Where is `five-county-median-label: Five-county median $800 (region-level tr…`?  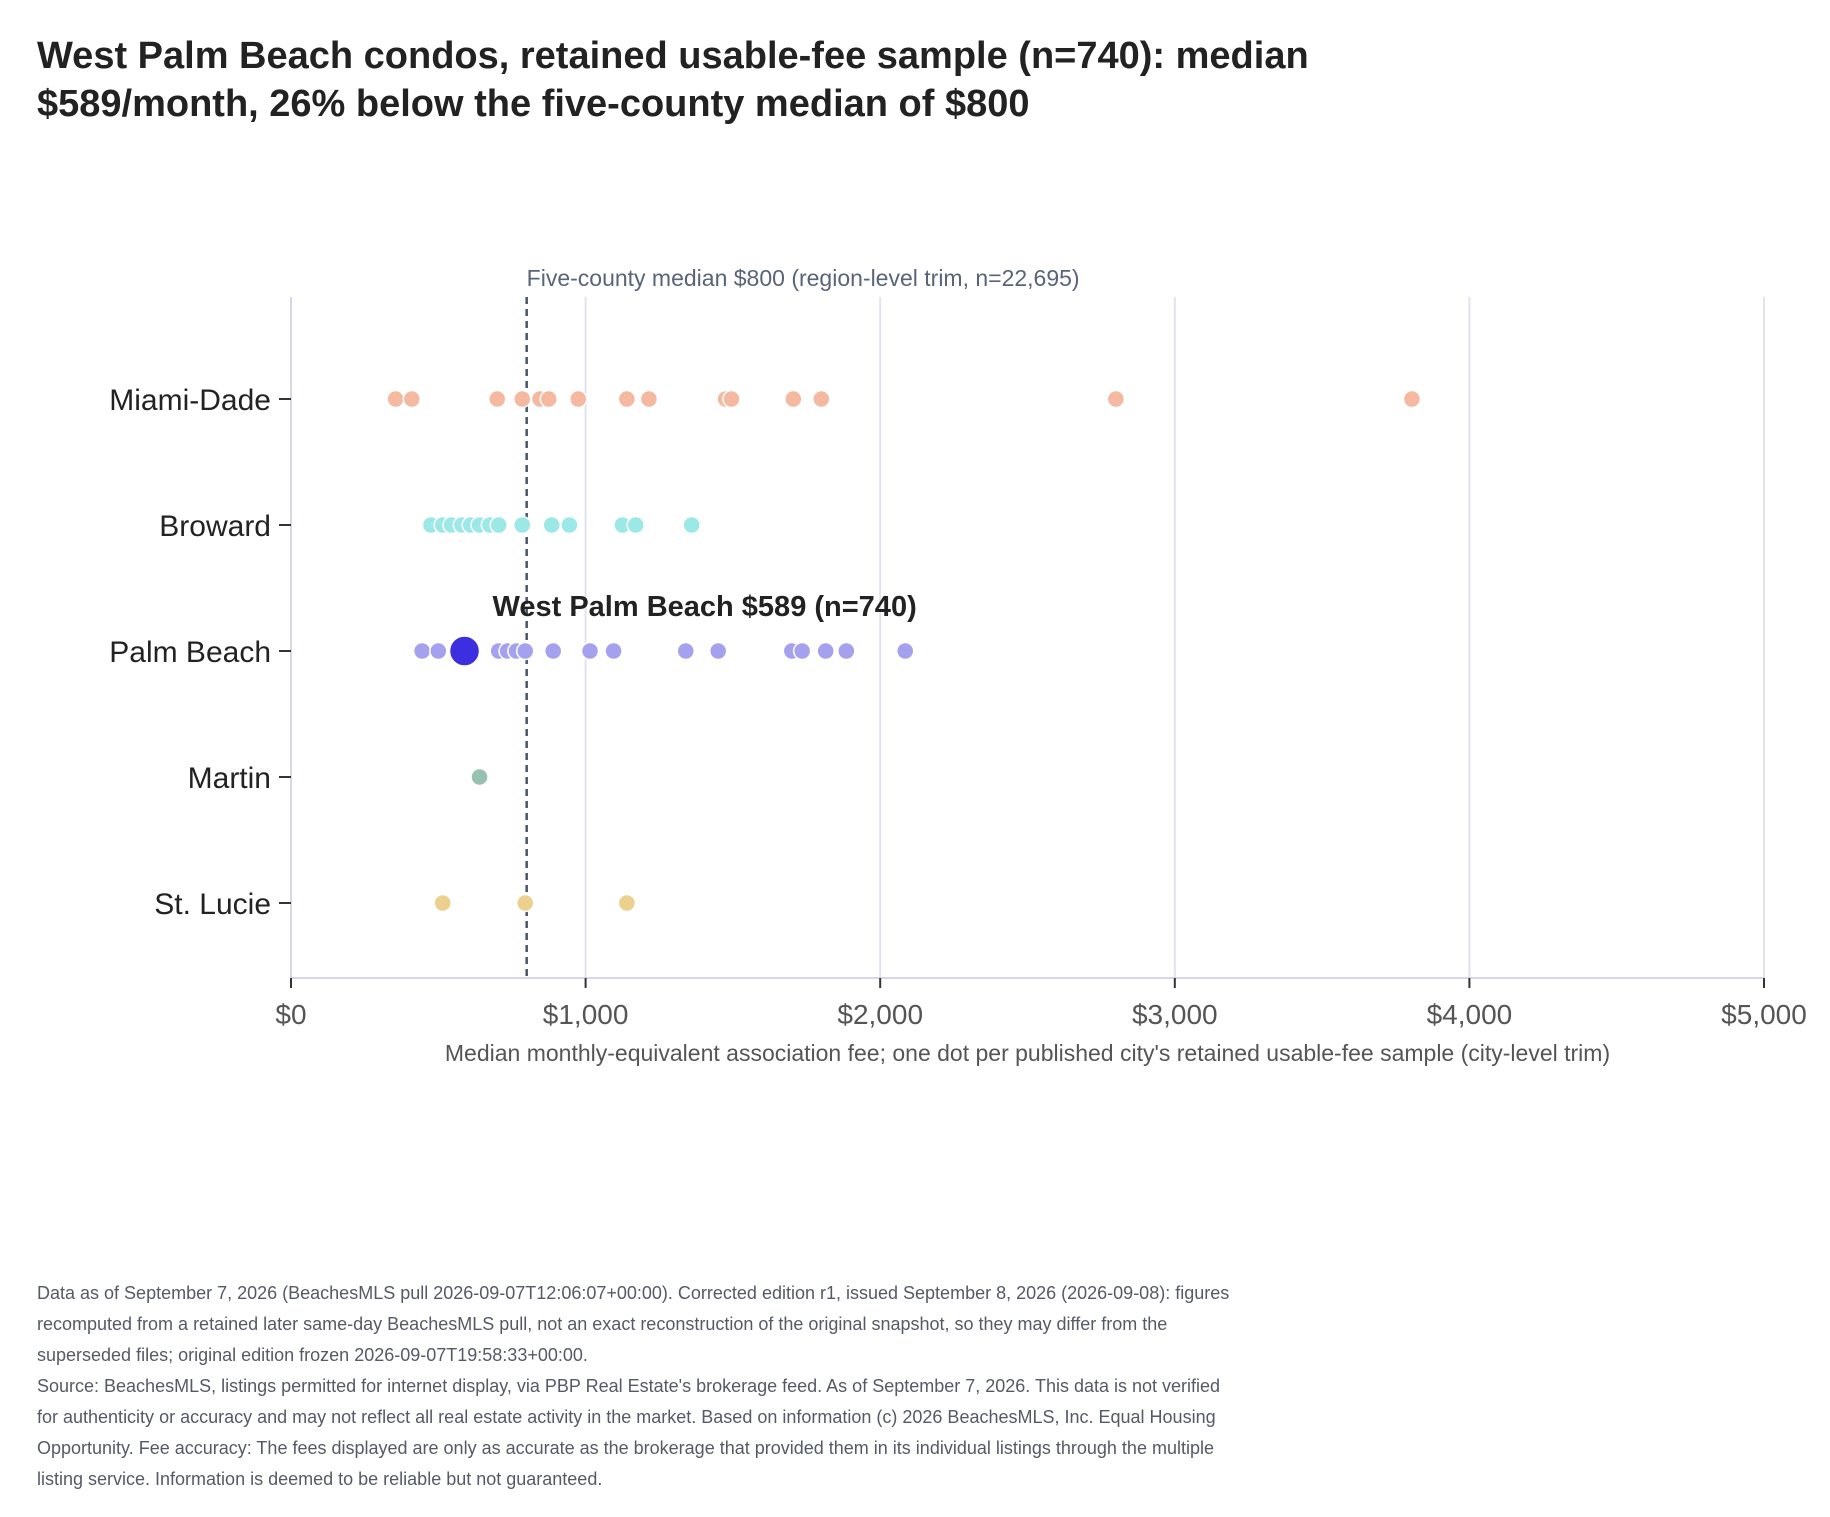
five-county-median-label: Five-county median $800 (region-level tr… is located at coordinates (803, 278).